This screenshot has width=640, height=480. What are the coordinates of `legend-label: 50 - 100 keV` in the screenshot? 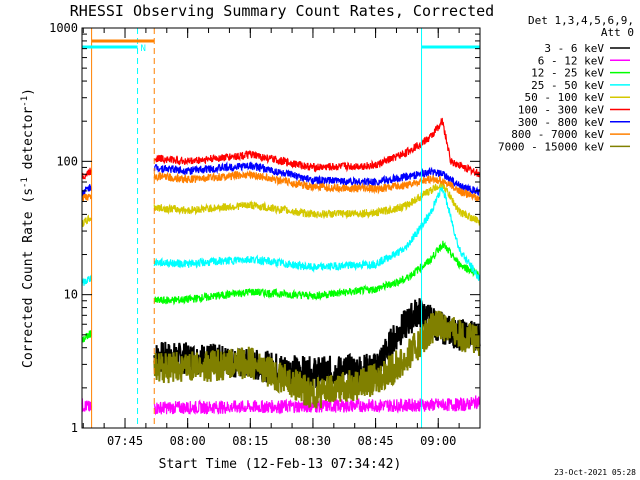 It's located at (565, 97).